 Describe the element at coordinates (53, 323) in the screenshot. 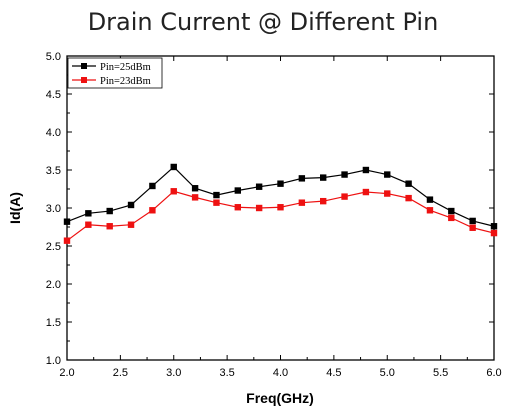

I see `y-tick-label: 1.5` at that location.